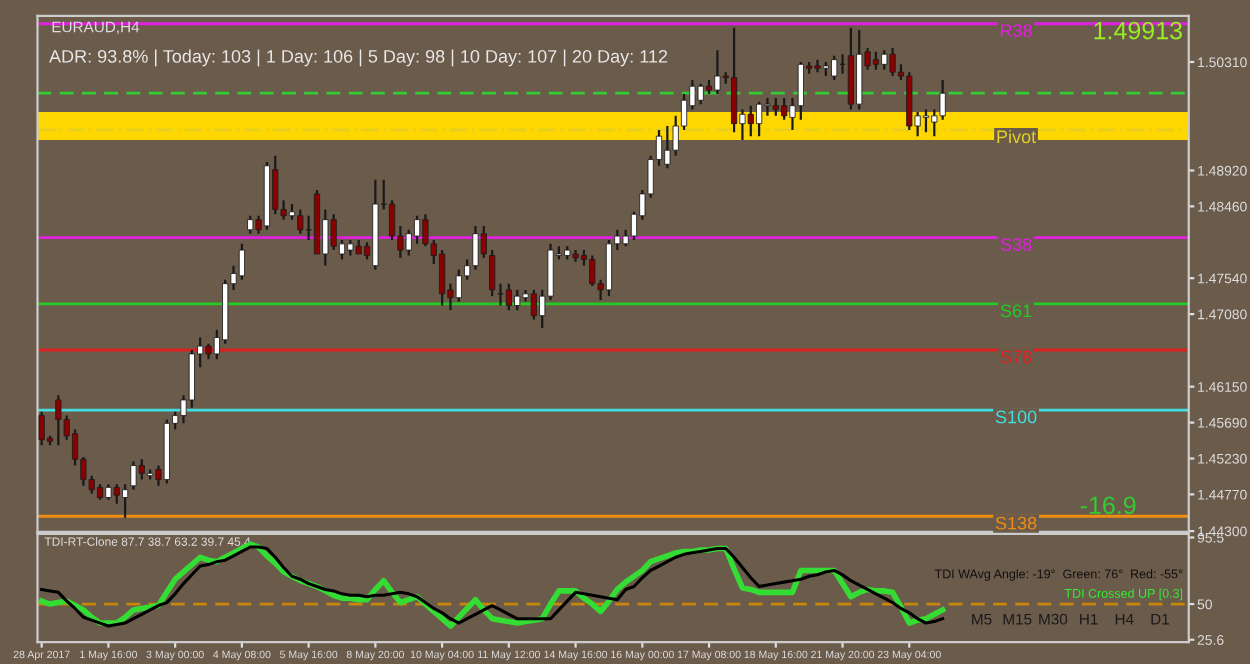 This screenshot has width=1250, height=664. I want to click on ref-line-label: S38, so click(1016, 244).